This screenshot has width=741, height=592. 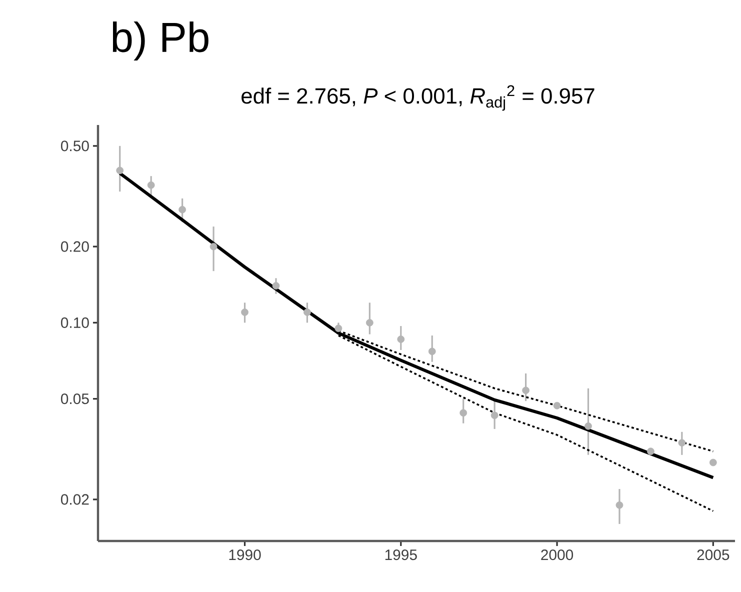 I want to click on y-tick-label: 0.10, so click(x=74, y=322).